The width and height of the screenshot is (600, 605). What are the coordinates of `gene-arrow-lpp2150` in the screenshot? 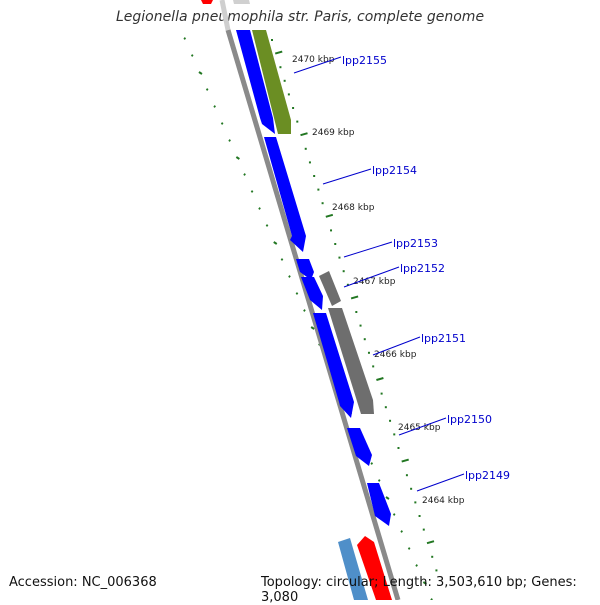 It's located at (359, 447).